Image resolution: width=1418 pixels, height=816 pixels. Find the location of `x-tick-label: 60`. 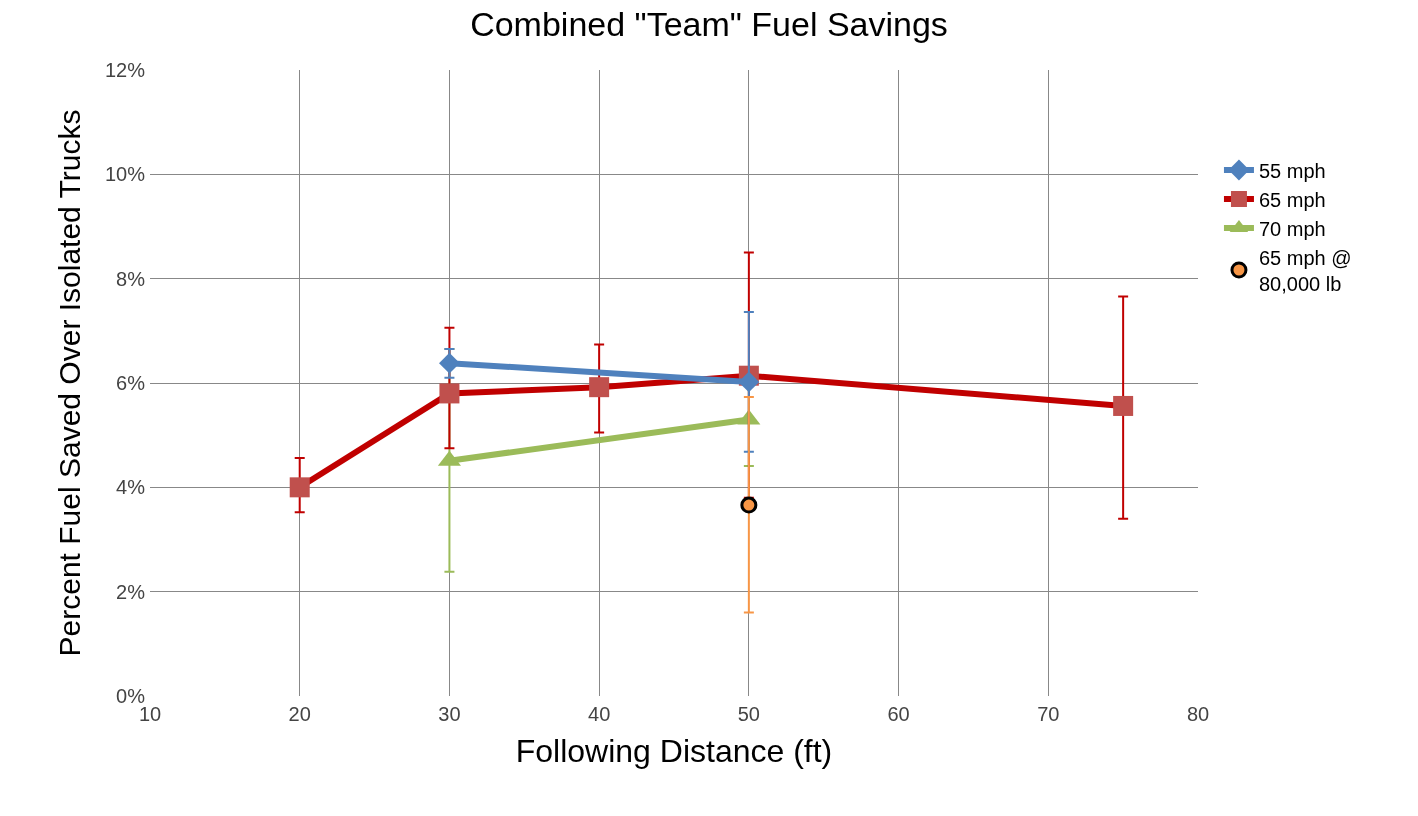

x-tick-label: 60 is located at coordinates (898, 714).